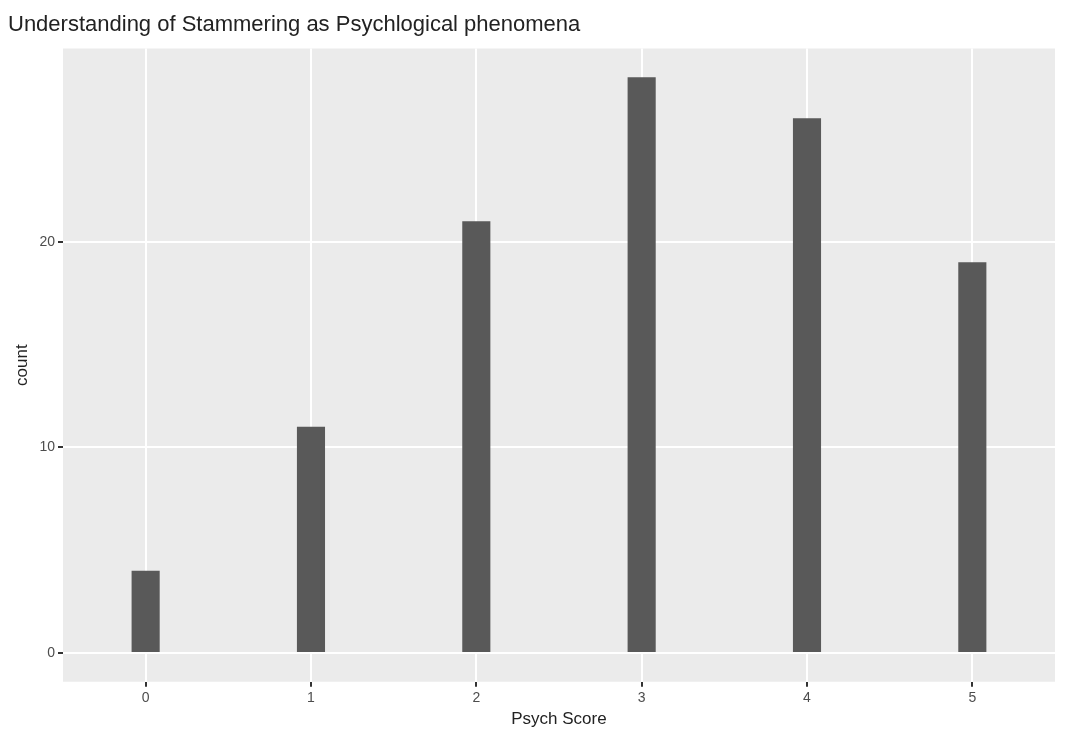 Image resolution: width=1073 pixels, height=742 pixels. What do you see at coordinates (559, 719) in the screenshot?
I see `x-axis-title: Psych Score` at bounding box center [559, 719].